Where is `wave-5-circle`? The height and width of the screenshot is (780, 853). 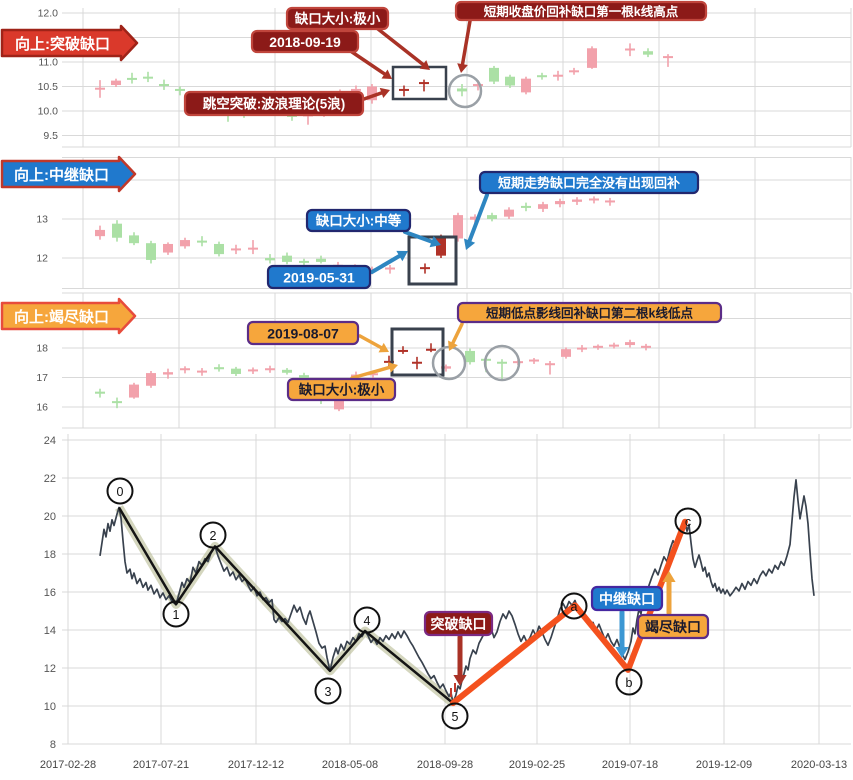
wave-5-circle is located at coordinates (455, 716).